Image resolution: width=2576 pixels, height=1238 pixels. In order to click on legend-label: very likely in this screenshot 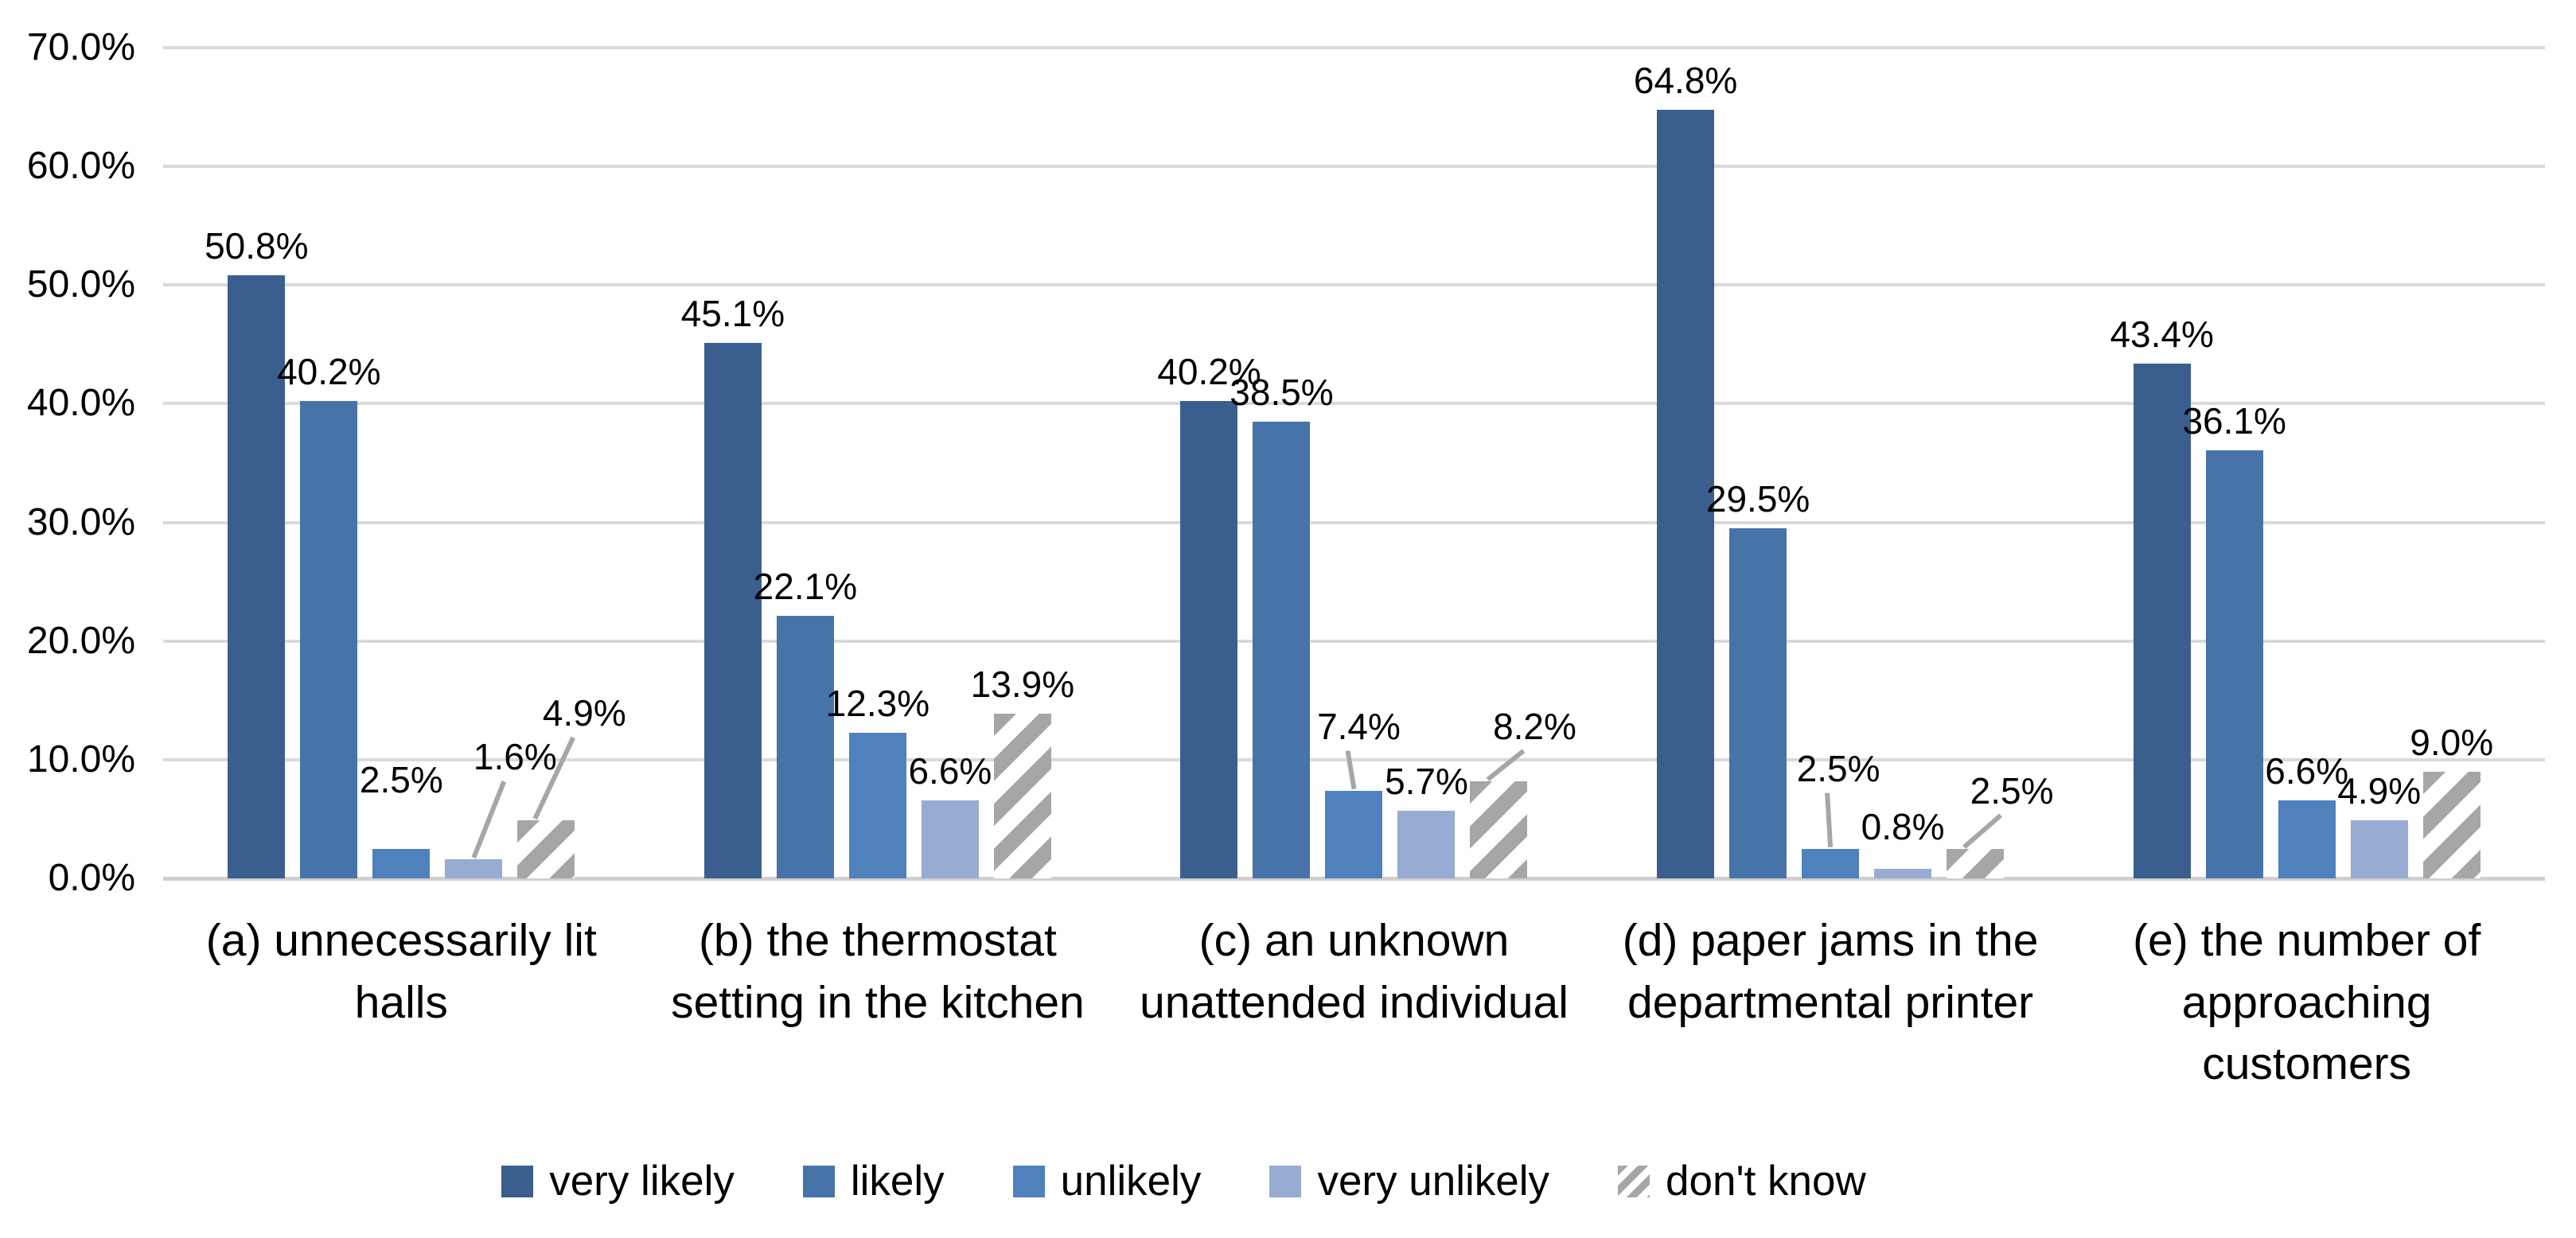, I will do `click(642, 1181)`.